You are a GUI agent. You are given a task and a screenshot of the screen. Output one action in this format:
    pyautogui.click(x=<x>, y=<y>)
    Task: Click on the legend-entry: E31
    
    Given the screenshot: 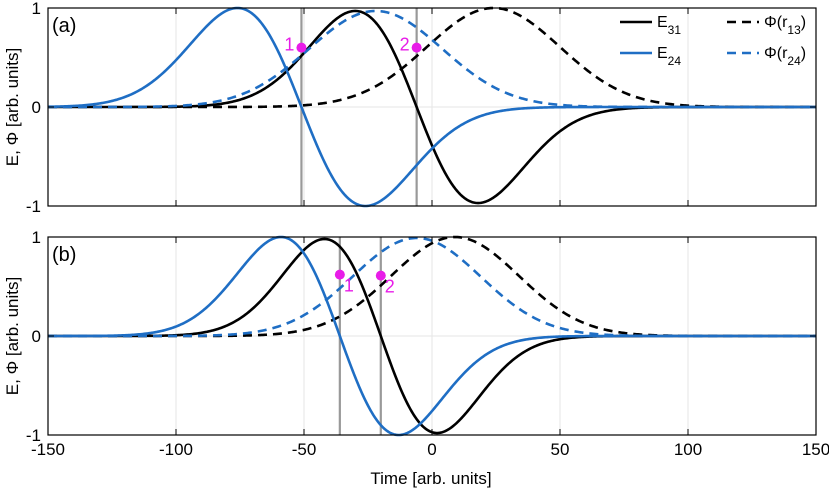 What is the action you would take?
    pyautogui.click(x=669, y=25)
    